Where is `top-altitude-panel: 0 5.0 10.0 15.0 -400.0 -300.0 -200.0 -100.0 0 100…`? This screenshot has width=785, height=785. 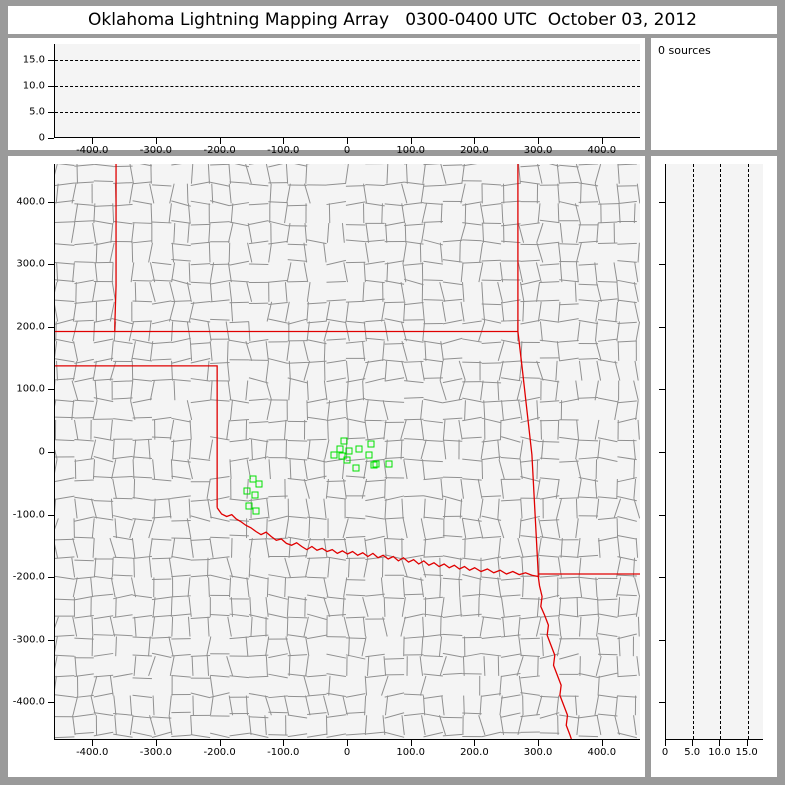 top-altitude-panel: 0 5.0 10.0 15.0 -400.0 -300.0 -200.0 -100.0 0 100… is located at coordinates (326, 97).